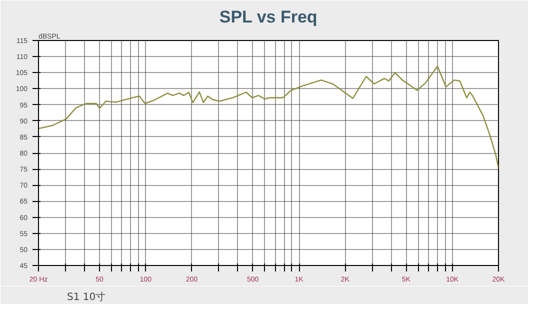 The image size is (540, 330). What do you see at coordinates (268, 17) in the screenshot?
I see `chart-title: SPL vs Freq` at bounding box center [268, 17].